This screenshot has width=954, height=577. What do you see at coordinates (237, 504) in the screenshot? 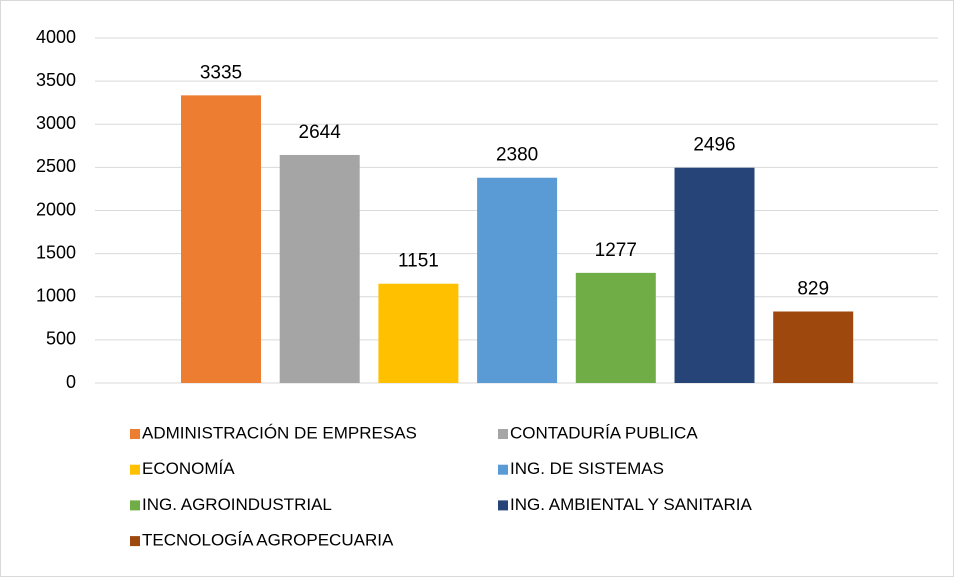
I see `legend-label: ING. AGROINDUSTRIAL` at bounding box center [237, 504].